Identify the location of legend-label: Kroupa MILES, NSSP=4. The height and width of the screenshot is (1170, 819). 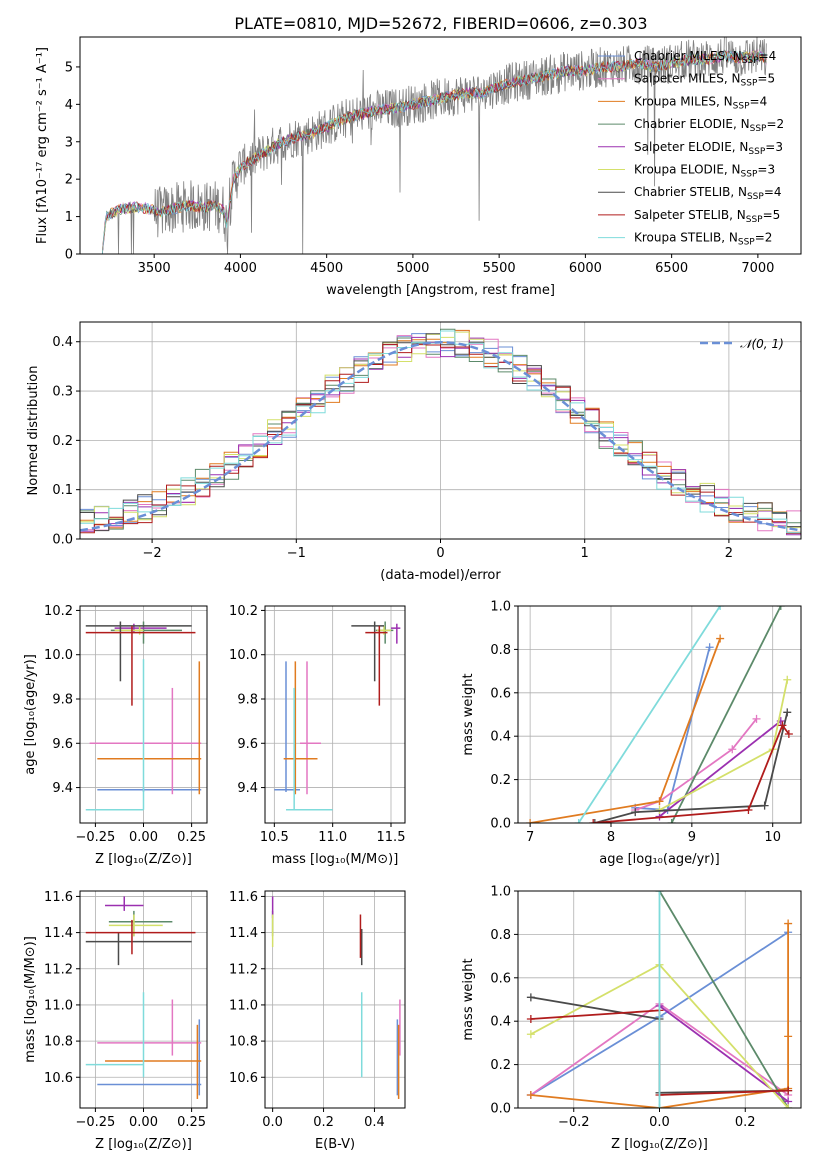
(700, 102).